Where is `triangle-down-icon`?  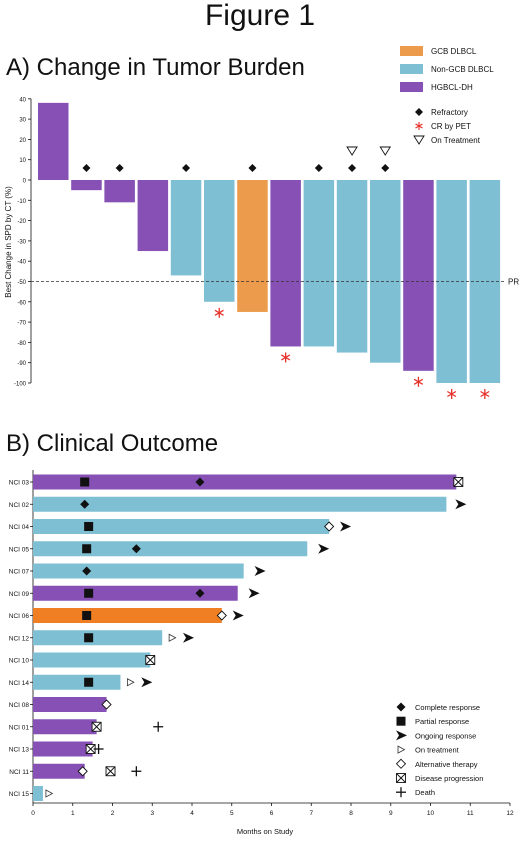
triangle-down-icon is located at coordinates (419, 140).